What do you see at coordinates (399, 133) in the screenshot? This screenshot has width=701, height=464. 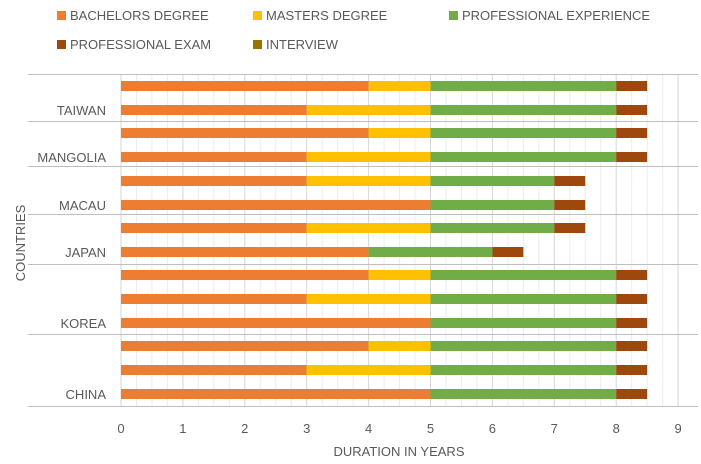 I see `bar-mangolia-1-masters-degree` at bounding box center [399, 133].